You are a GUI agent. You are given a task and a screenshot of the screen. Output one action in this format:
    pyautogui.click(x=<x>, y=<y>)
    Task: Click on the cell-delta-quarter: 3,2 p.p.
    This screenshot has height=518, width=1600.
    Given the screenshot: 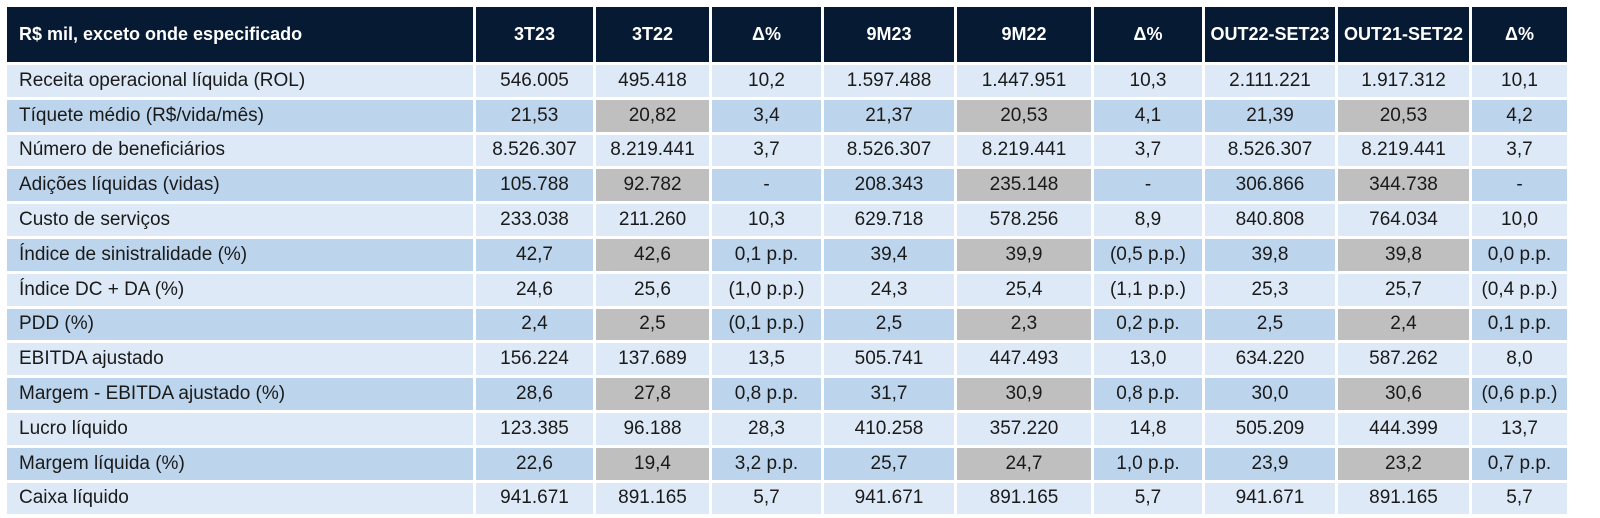 What is the action you would take?
    pyautogui.click(x=766, y=463)
    